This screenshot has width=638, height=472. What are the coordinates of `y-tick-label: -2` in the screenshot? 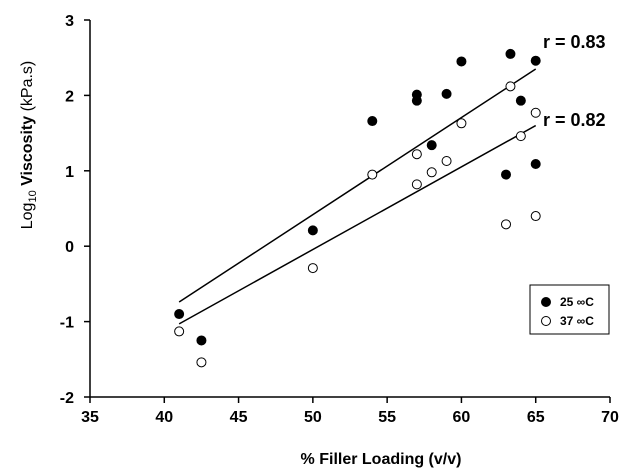 It's located at (67, 398).